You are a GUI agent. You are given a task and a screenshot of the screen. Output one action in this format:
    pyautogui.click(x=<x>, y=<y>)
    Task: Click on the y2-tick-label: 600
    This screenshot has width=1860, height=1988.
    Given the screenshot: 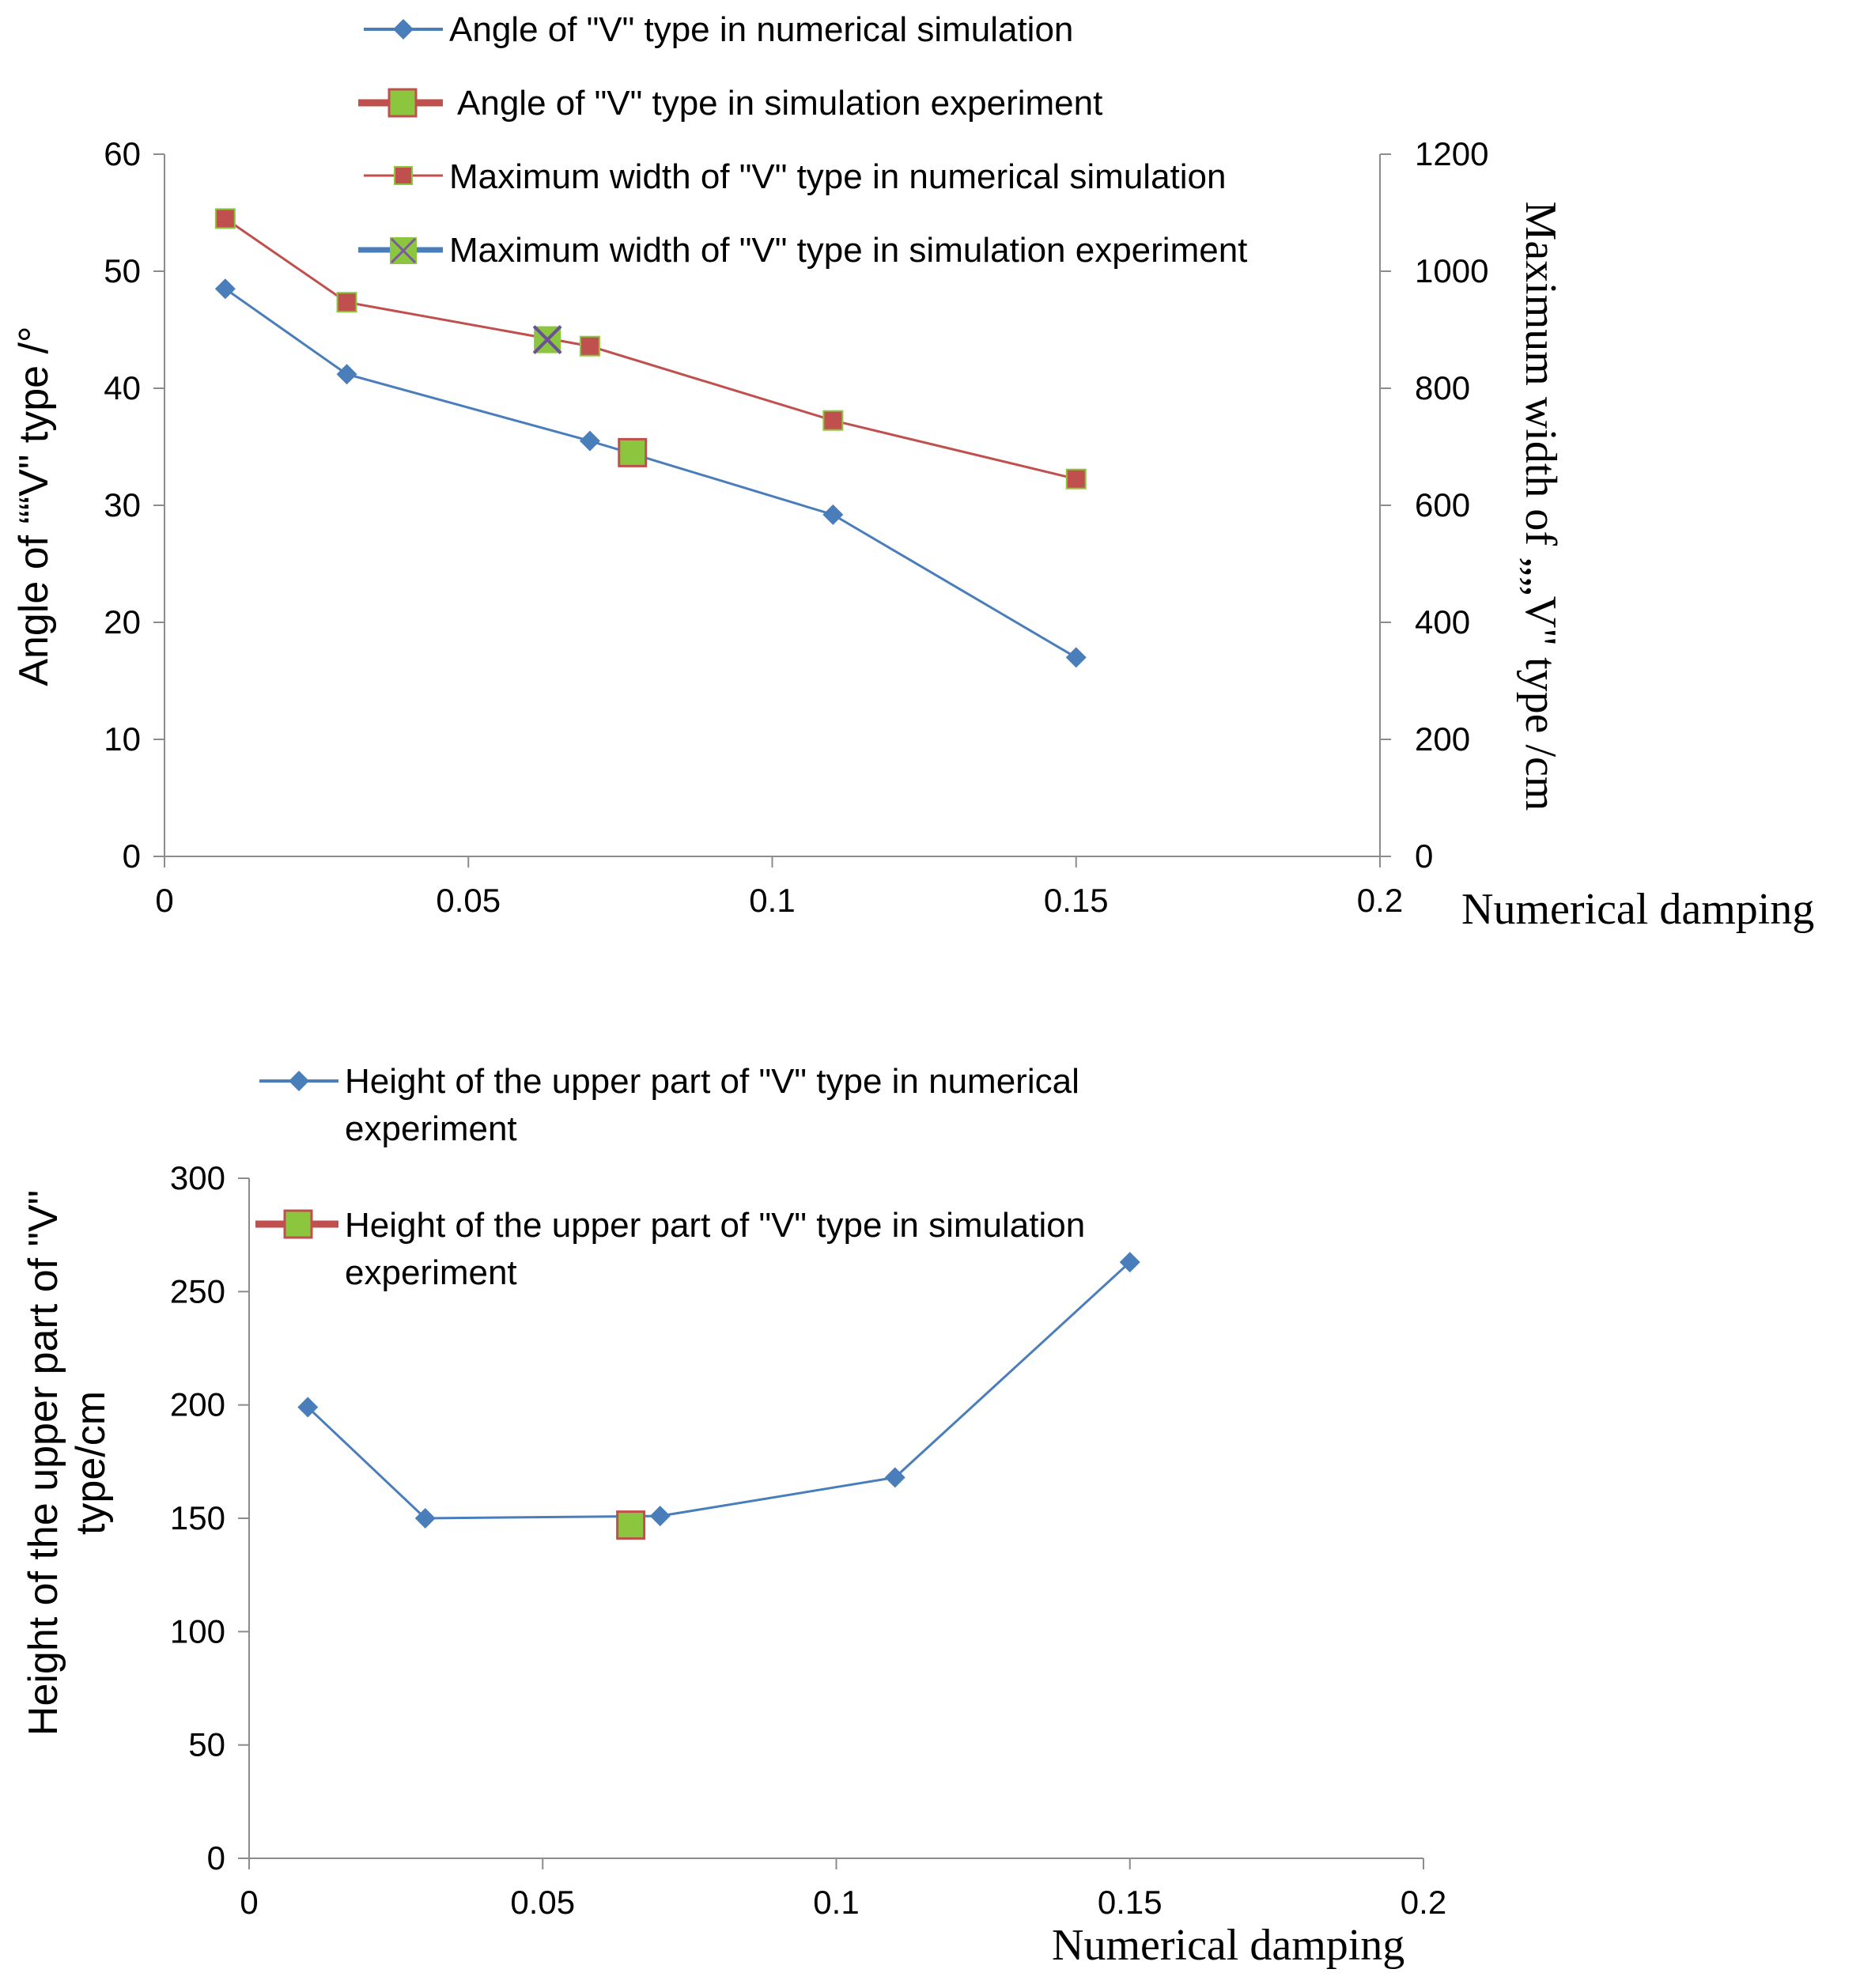 What is the action you would take?
    pyautogui.click(x=1442, y=504)
    